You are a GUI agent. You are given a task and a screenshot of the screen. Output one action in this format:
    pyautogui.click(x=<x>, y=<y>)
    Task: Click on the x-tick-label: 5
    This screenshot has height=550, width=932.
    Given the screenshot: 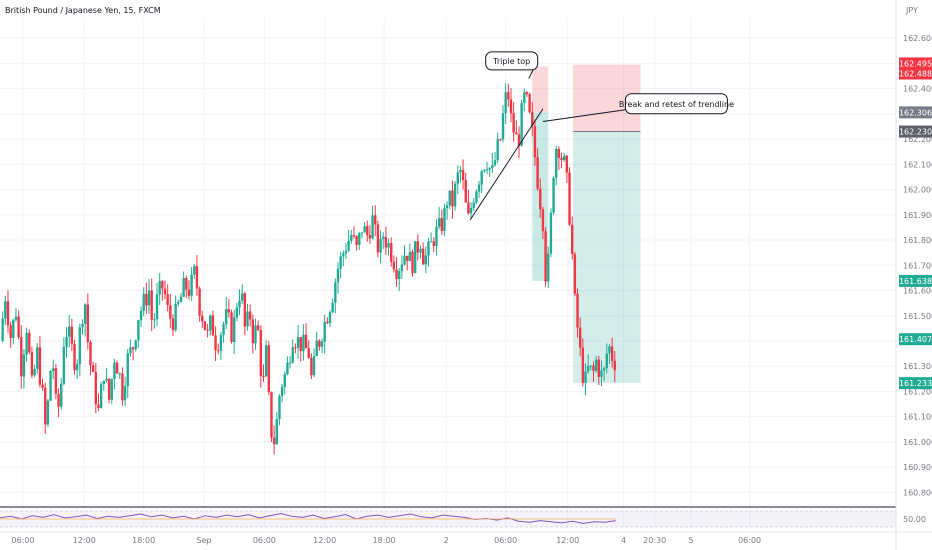 What is the action you would take?
    pyautogui.click(x=691, y=540)
    